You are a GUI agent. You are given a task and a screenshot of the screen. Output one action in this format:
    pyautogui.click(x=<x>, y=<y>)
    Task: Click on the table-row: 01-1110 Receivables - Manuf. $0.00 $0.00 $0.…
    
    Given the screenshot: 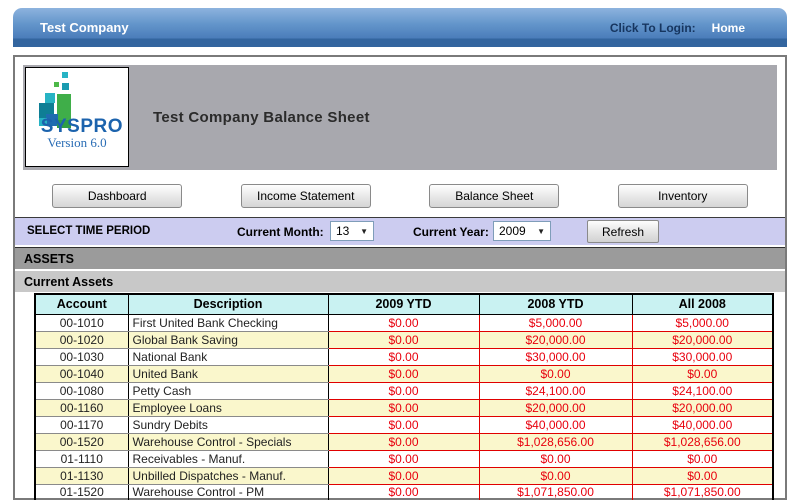 What is the action you would take?
    pyautogui.click(x=404, y=458)
    